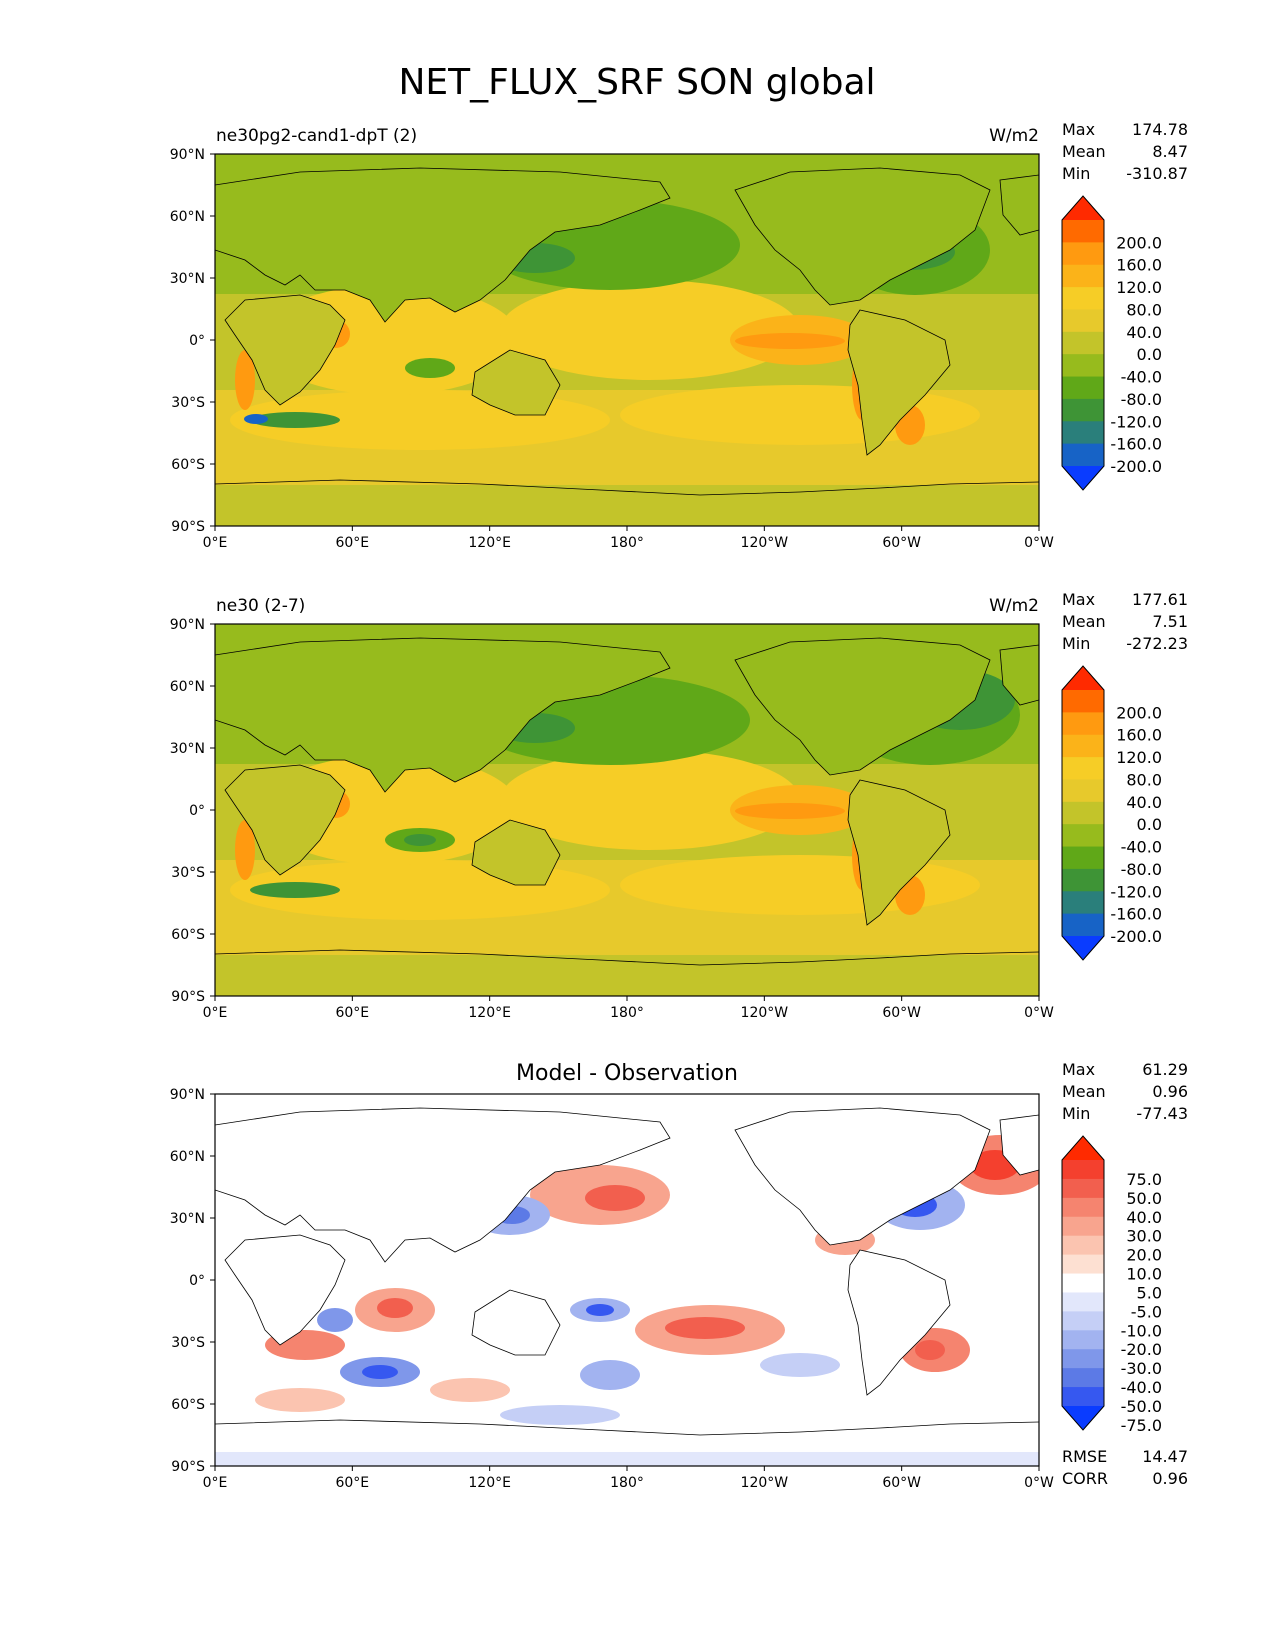 The height and width of the screenshot is (1650, 1275). What do you see at coordinates (1170, 1091) in the screenshot?
I see `stat-mean-value-3: 0.96` at bounding box center [1170, 1091].